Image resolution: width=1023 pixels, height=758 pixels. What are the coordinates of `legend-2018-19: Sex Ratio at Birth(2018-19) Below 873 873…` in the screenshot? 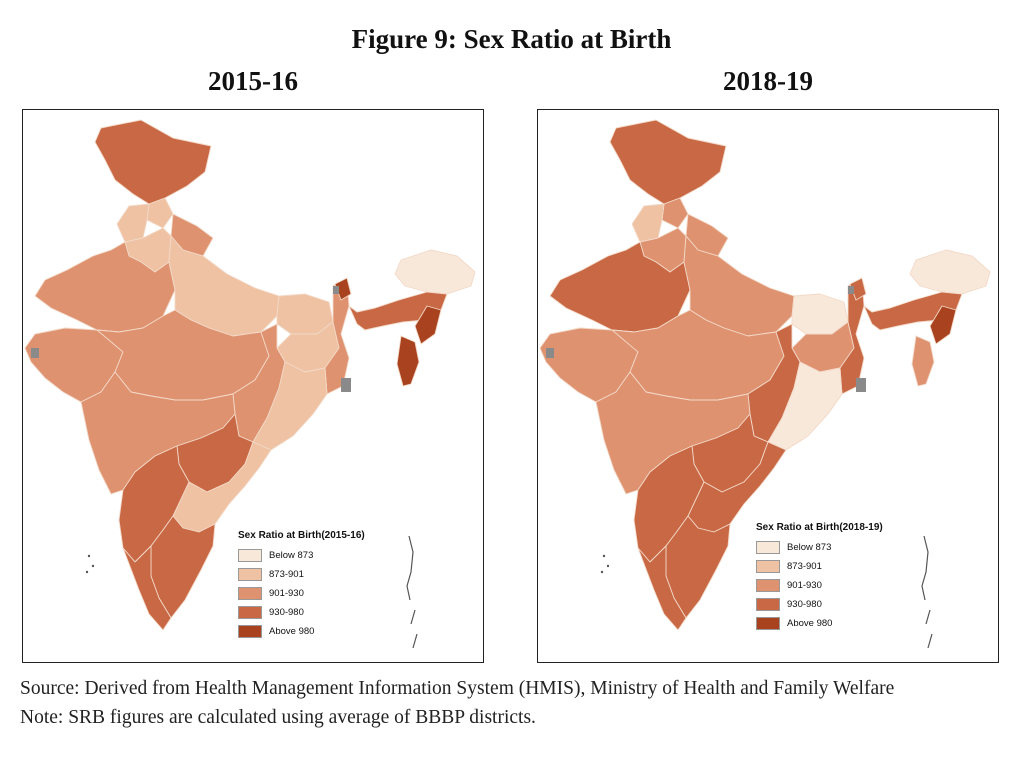 It's located at (819, 577).